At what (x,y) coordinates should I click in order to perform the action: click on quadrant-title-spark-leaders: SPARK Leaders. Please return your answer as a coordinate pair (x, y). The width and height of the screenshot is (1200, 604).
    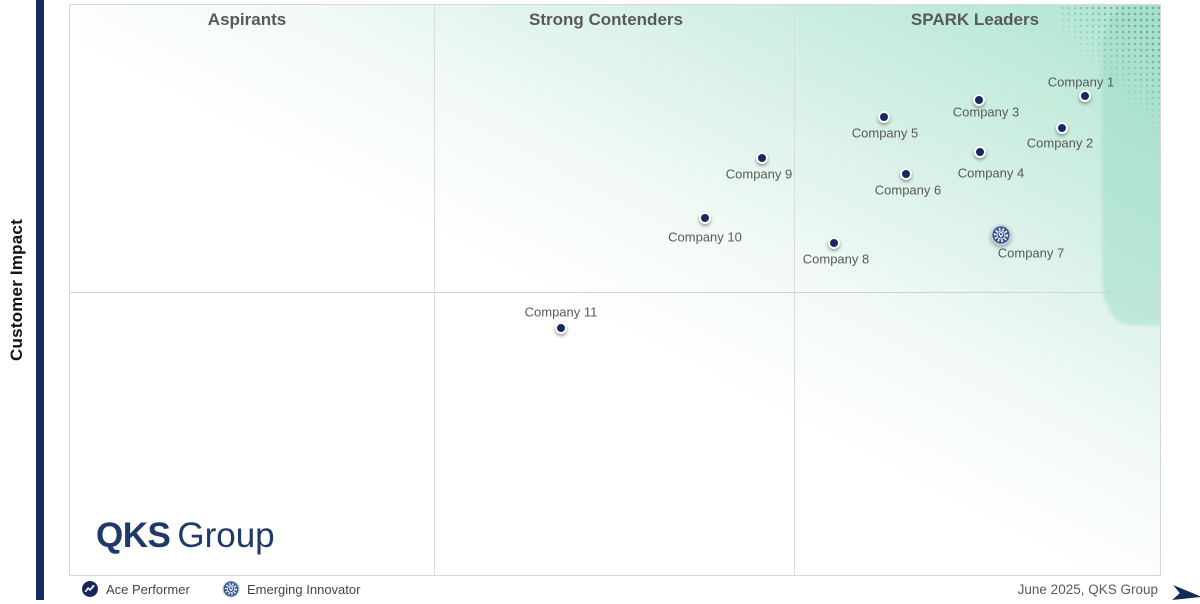
    Looking at the image, I should click on (975, 19).